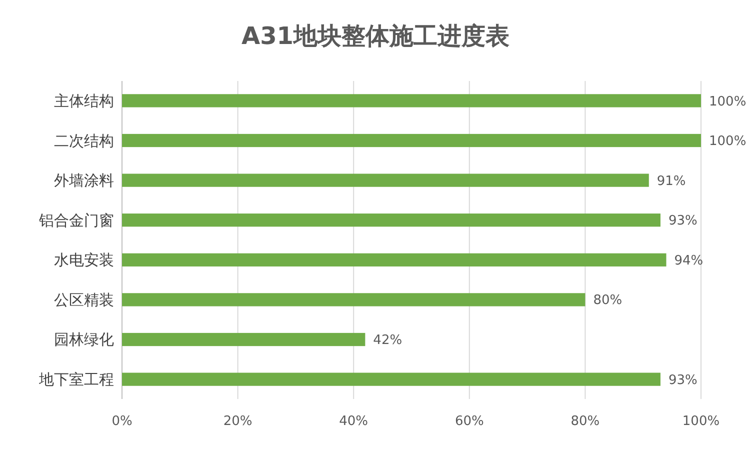  I want to click on y-tick-label: 地下室工程, so click(76, 379).